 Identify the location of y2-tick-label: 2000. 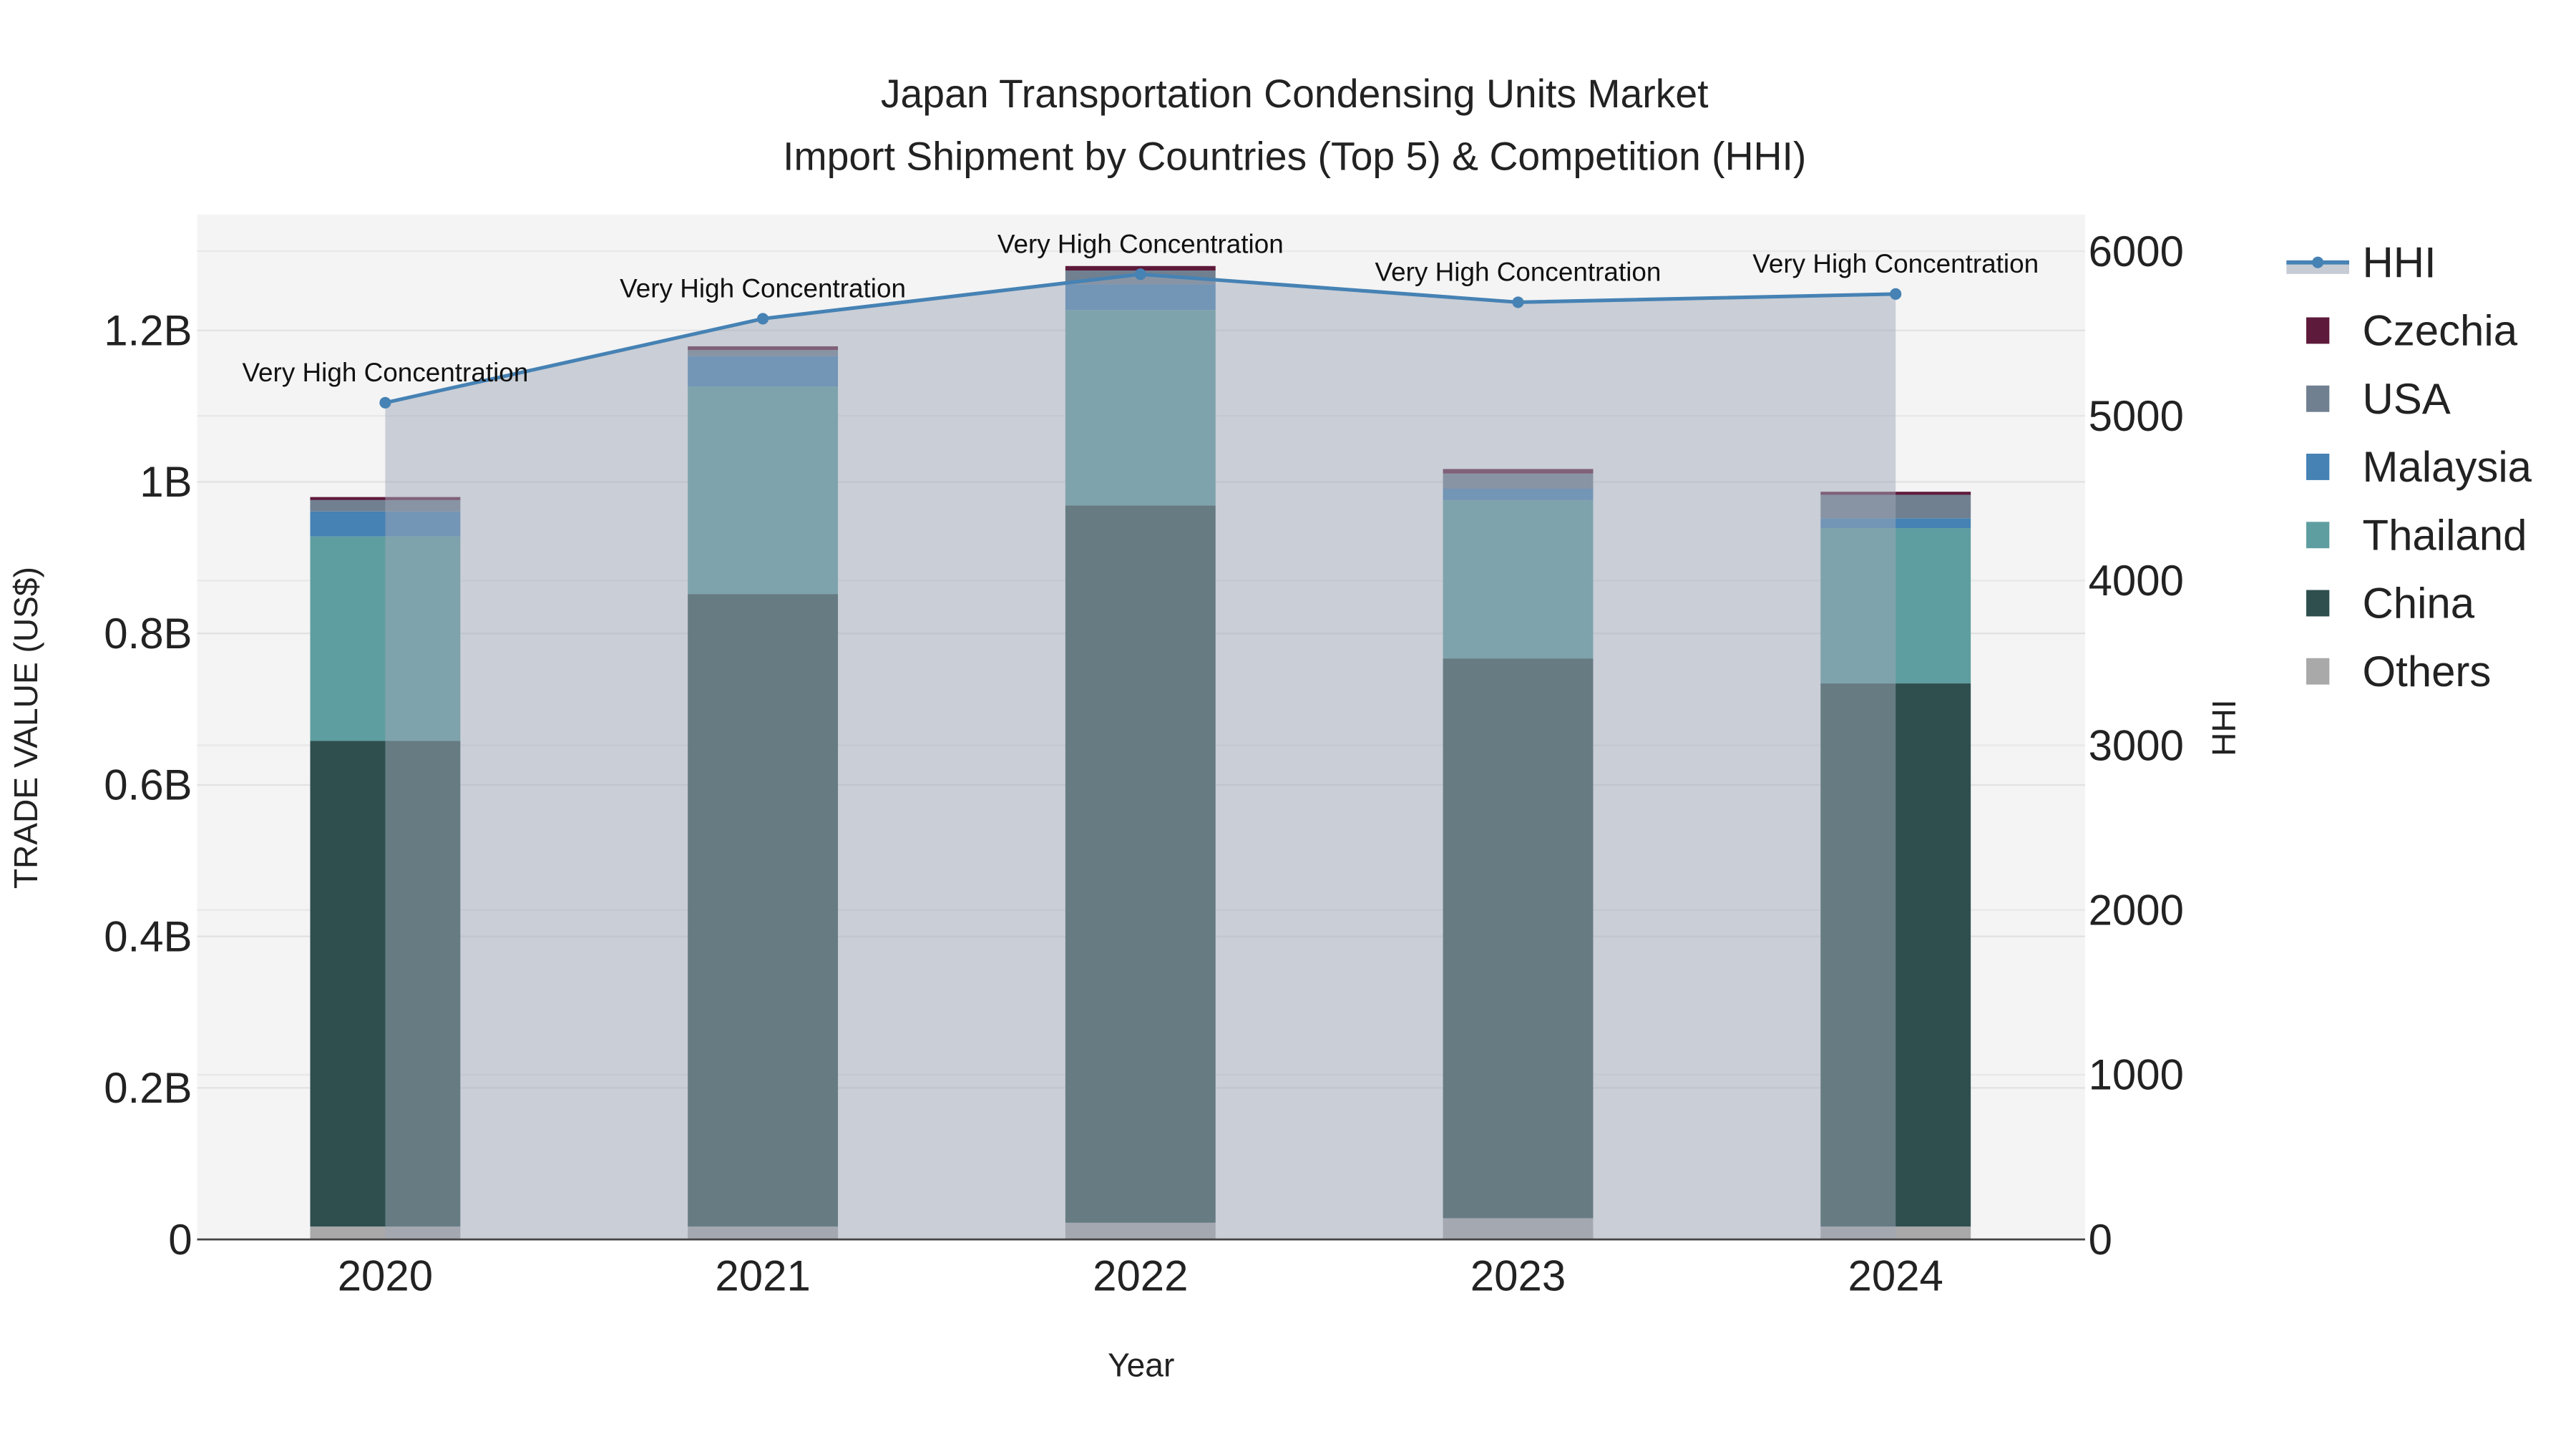
(2136, 910).